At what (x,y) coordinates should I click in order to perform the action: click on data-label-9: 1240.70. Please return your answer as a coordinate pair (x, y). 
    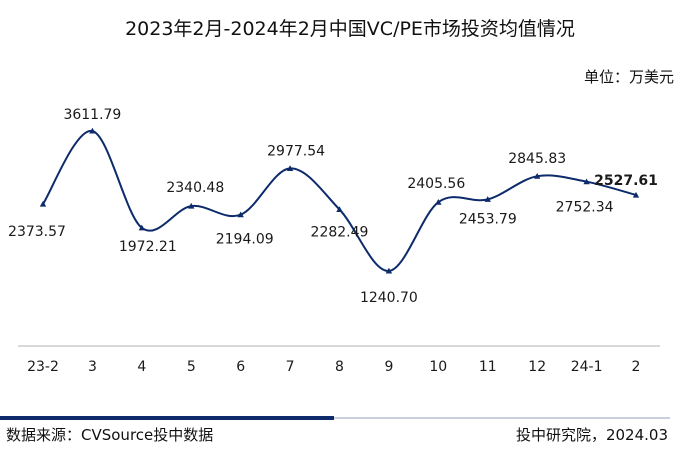
    Looking at the image, I should click on (389, 298).